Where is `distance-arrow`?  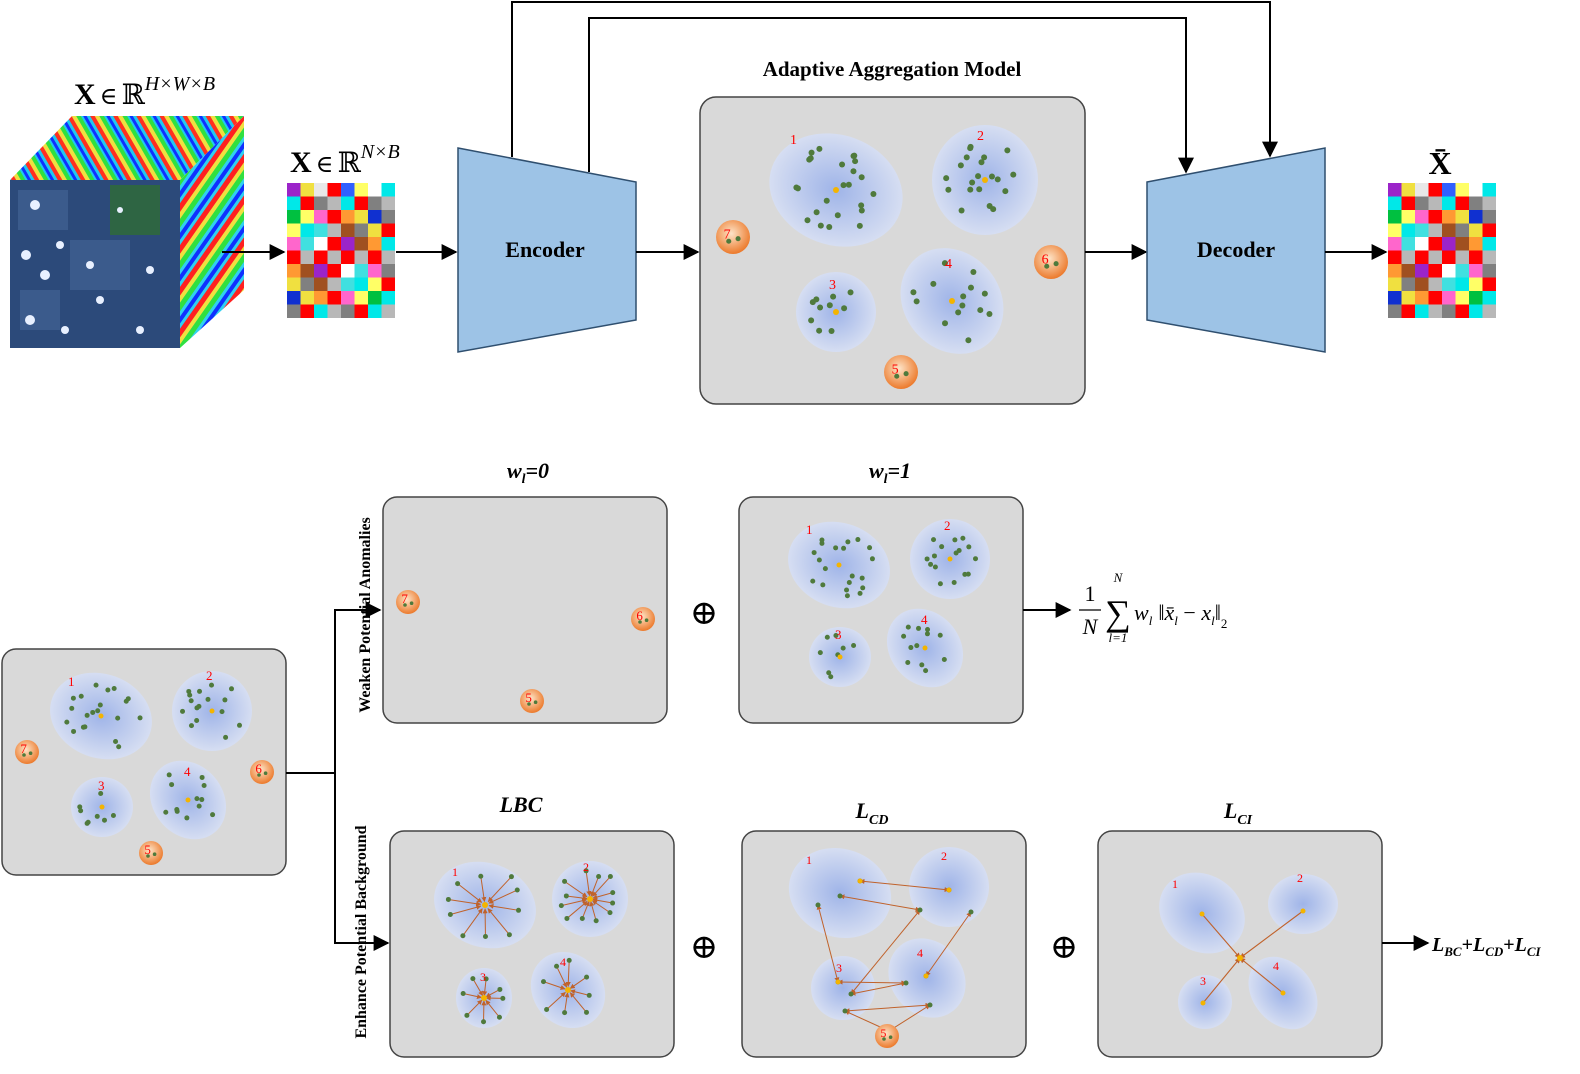 distance-arrow is located at coordinates (828, 943).